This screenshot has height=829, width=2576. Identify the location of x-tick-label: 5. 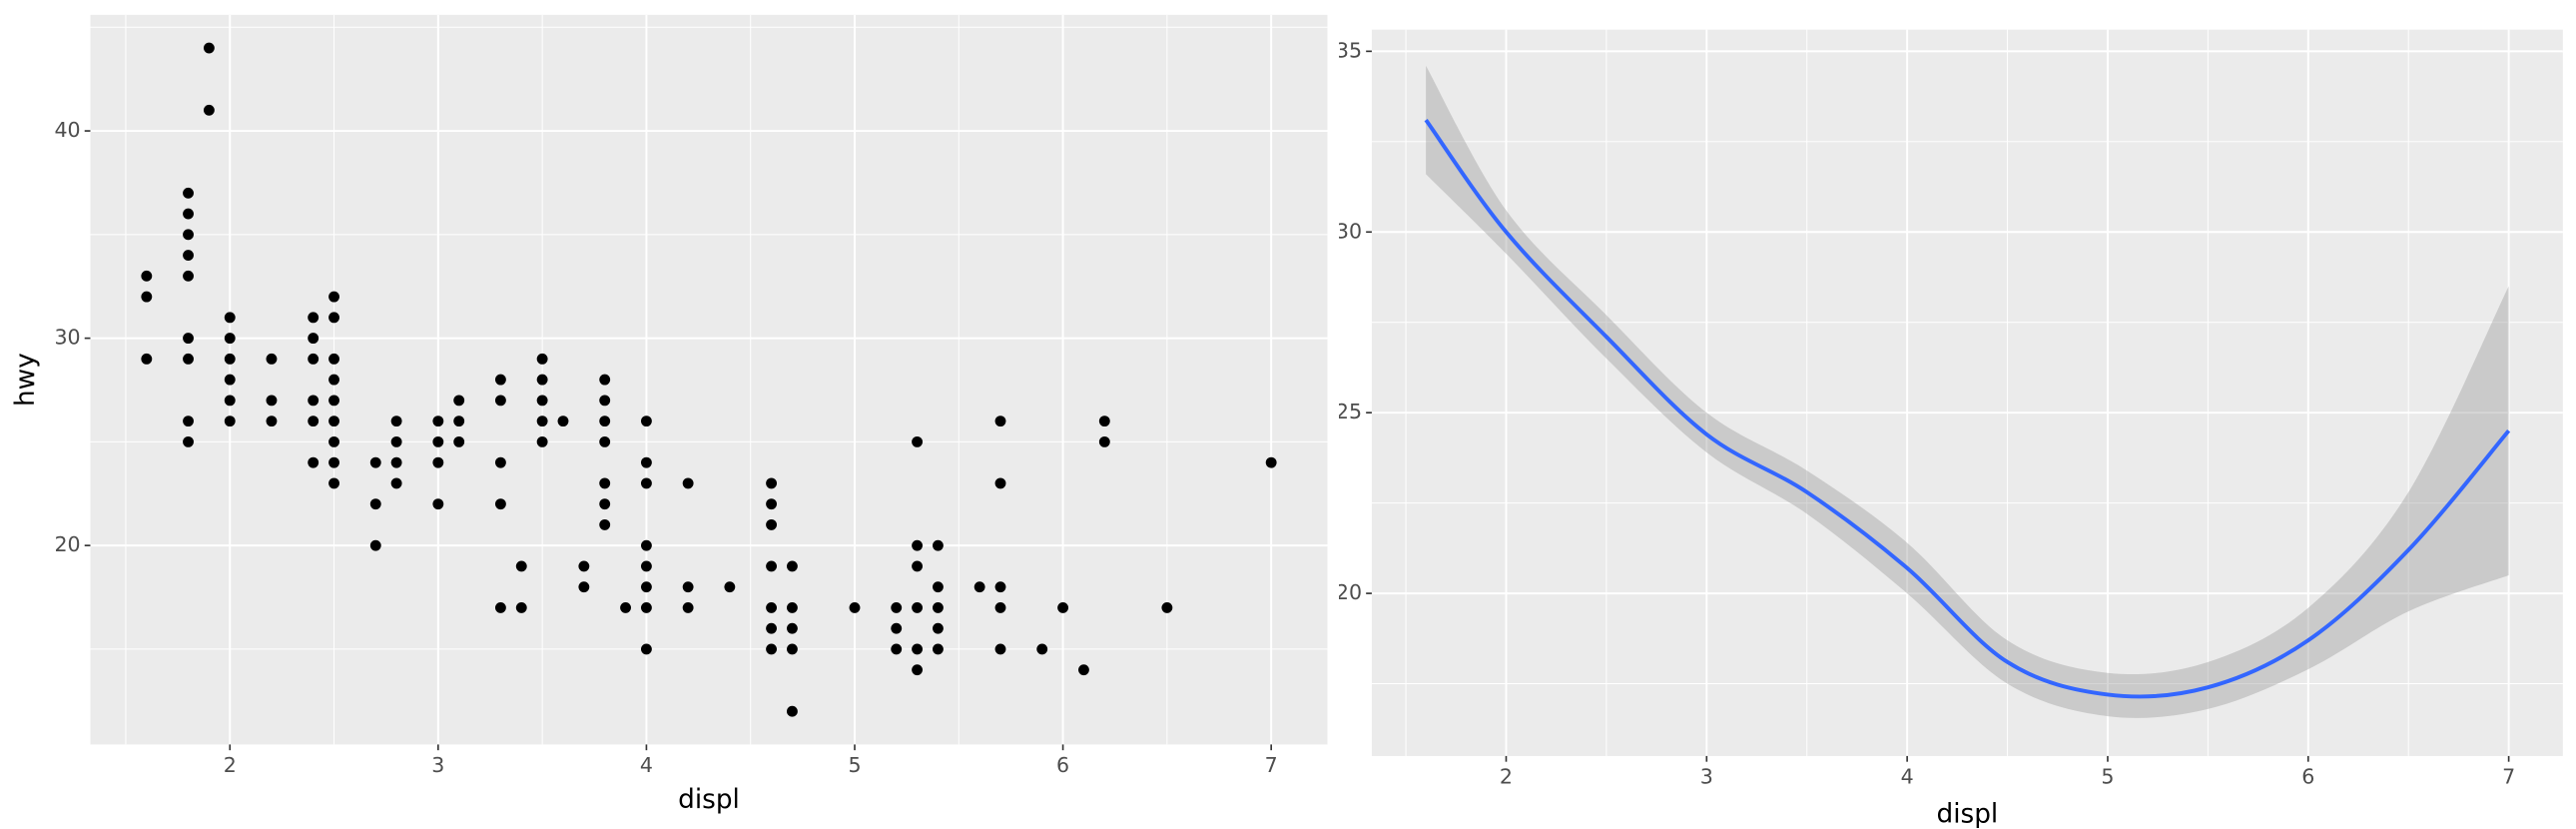
(855, 765).